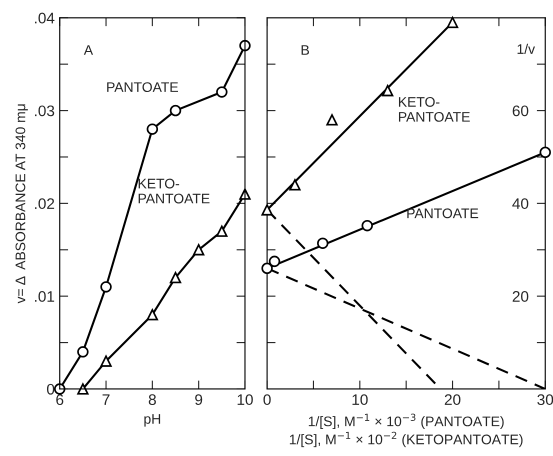 Image resolution: width=553 pixels, height=456 pixels. What do you see at coordinates (44, 296) in the screenshot?
I see `y-tick-label: .01` at bounding box center [44, 296].